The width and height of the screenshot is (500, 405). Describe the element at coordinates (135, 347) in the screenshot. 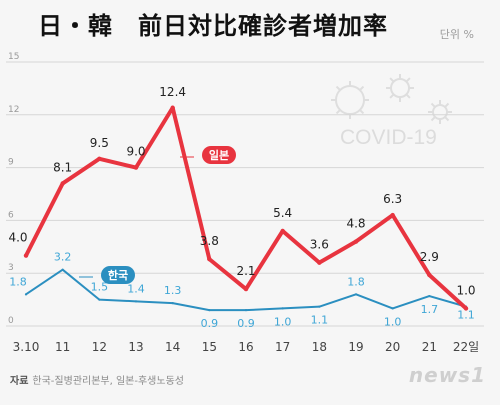

I see `x-tick-label: 13` at that location.